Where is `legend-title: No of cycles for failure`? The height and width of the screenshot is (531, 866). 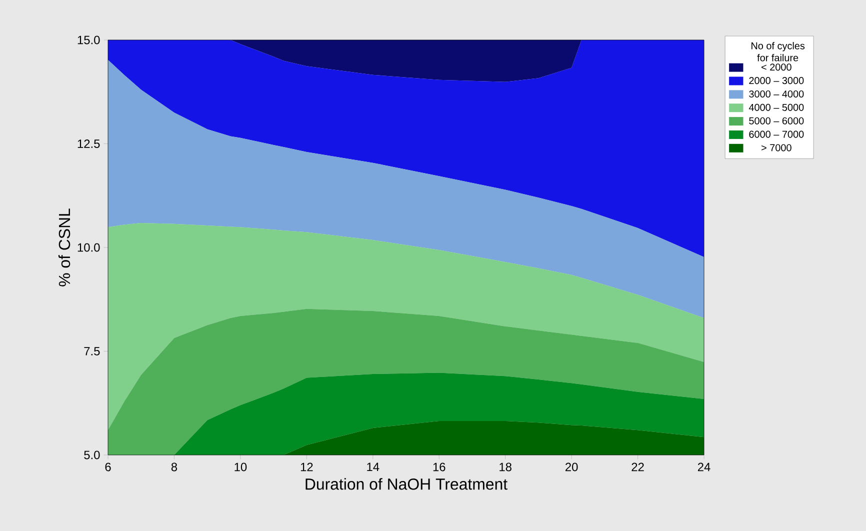
legend-title: No of cycles for failure is located at coordinates (778, 52).